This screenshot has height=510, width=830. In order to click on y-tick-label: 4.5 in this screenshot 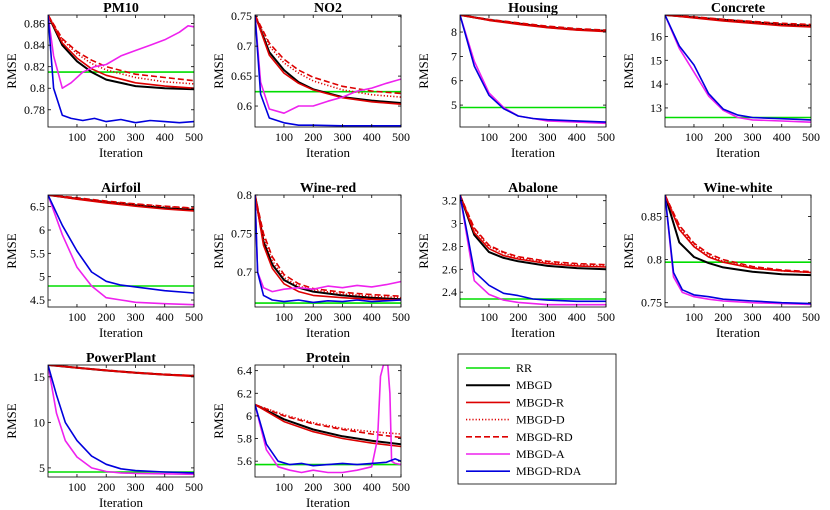, I will do `click(37, 300)`.